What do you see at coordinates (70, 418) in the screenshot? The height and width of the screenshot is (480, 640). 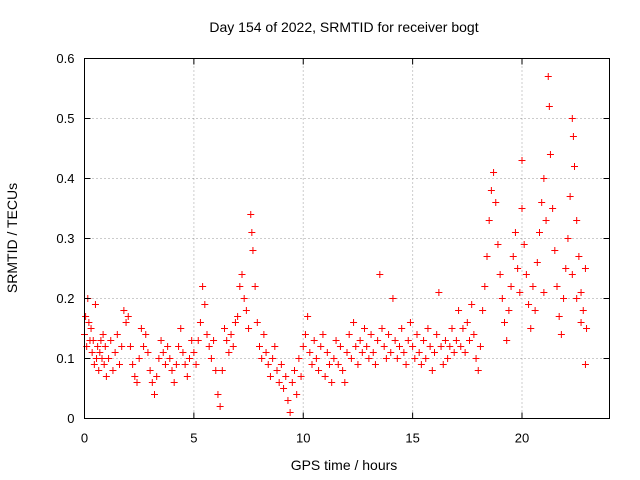 I see `y-tick-label: 0` at bounding box center [70, 418].